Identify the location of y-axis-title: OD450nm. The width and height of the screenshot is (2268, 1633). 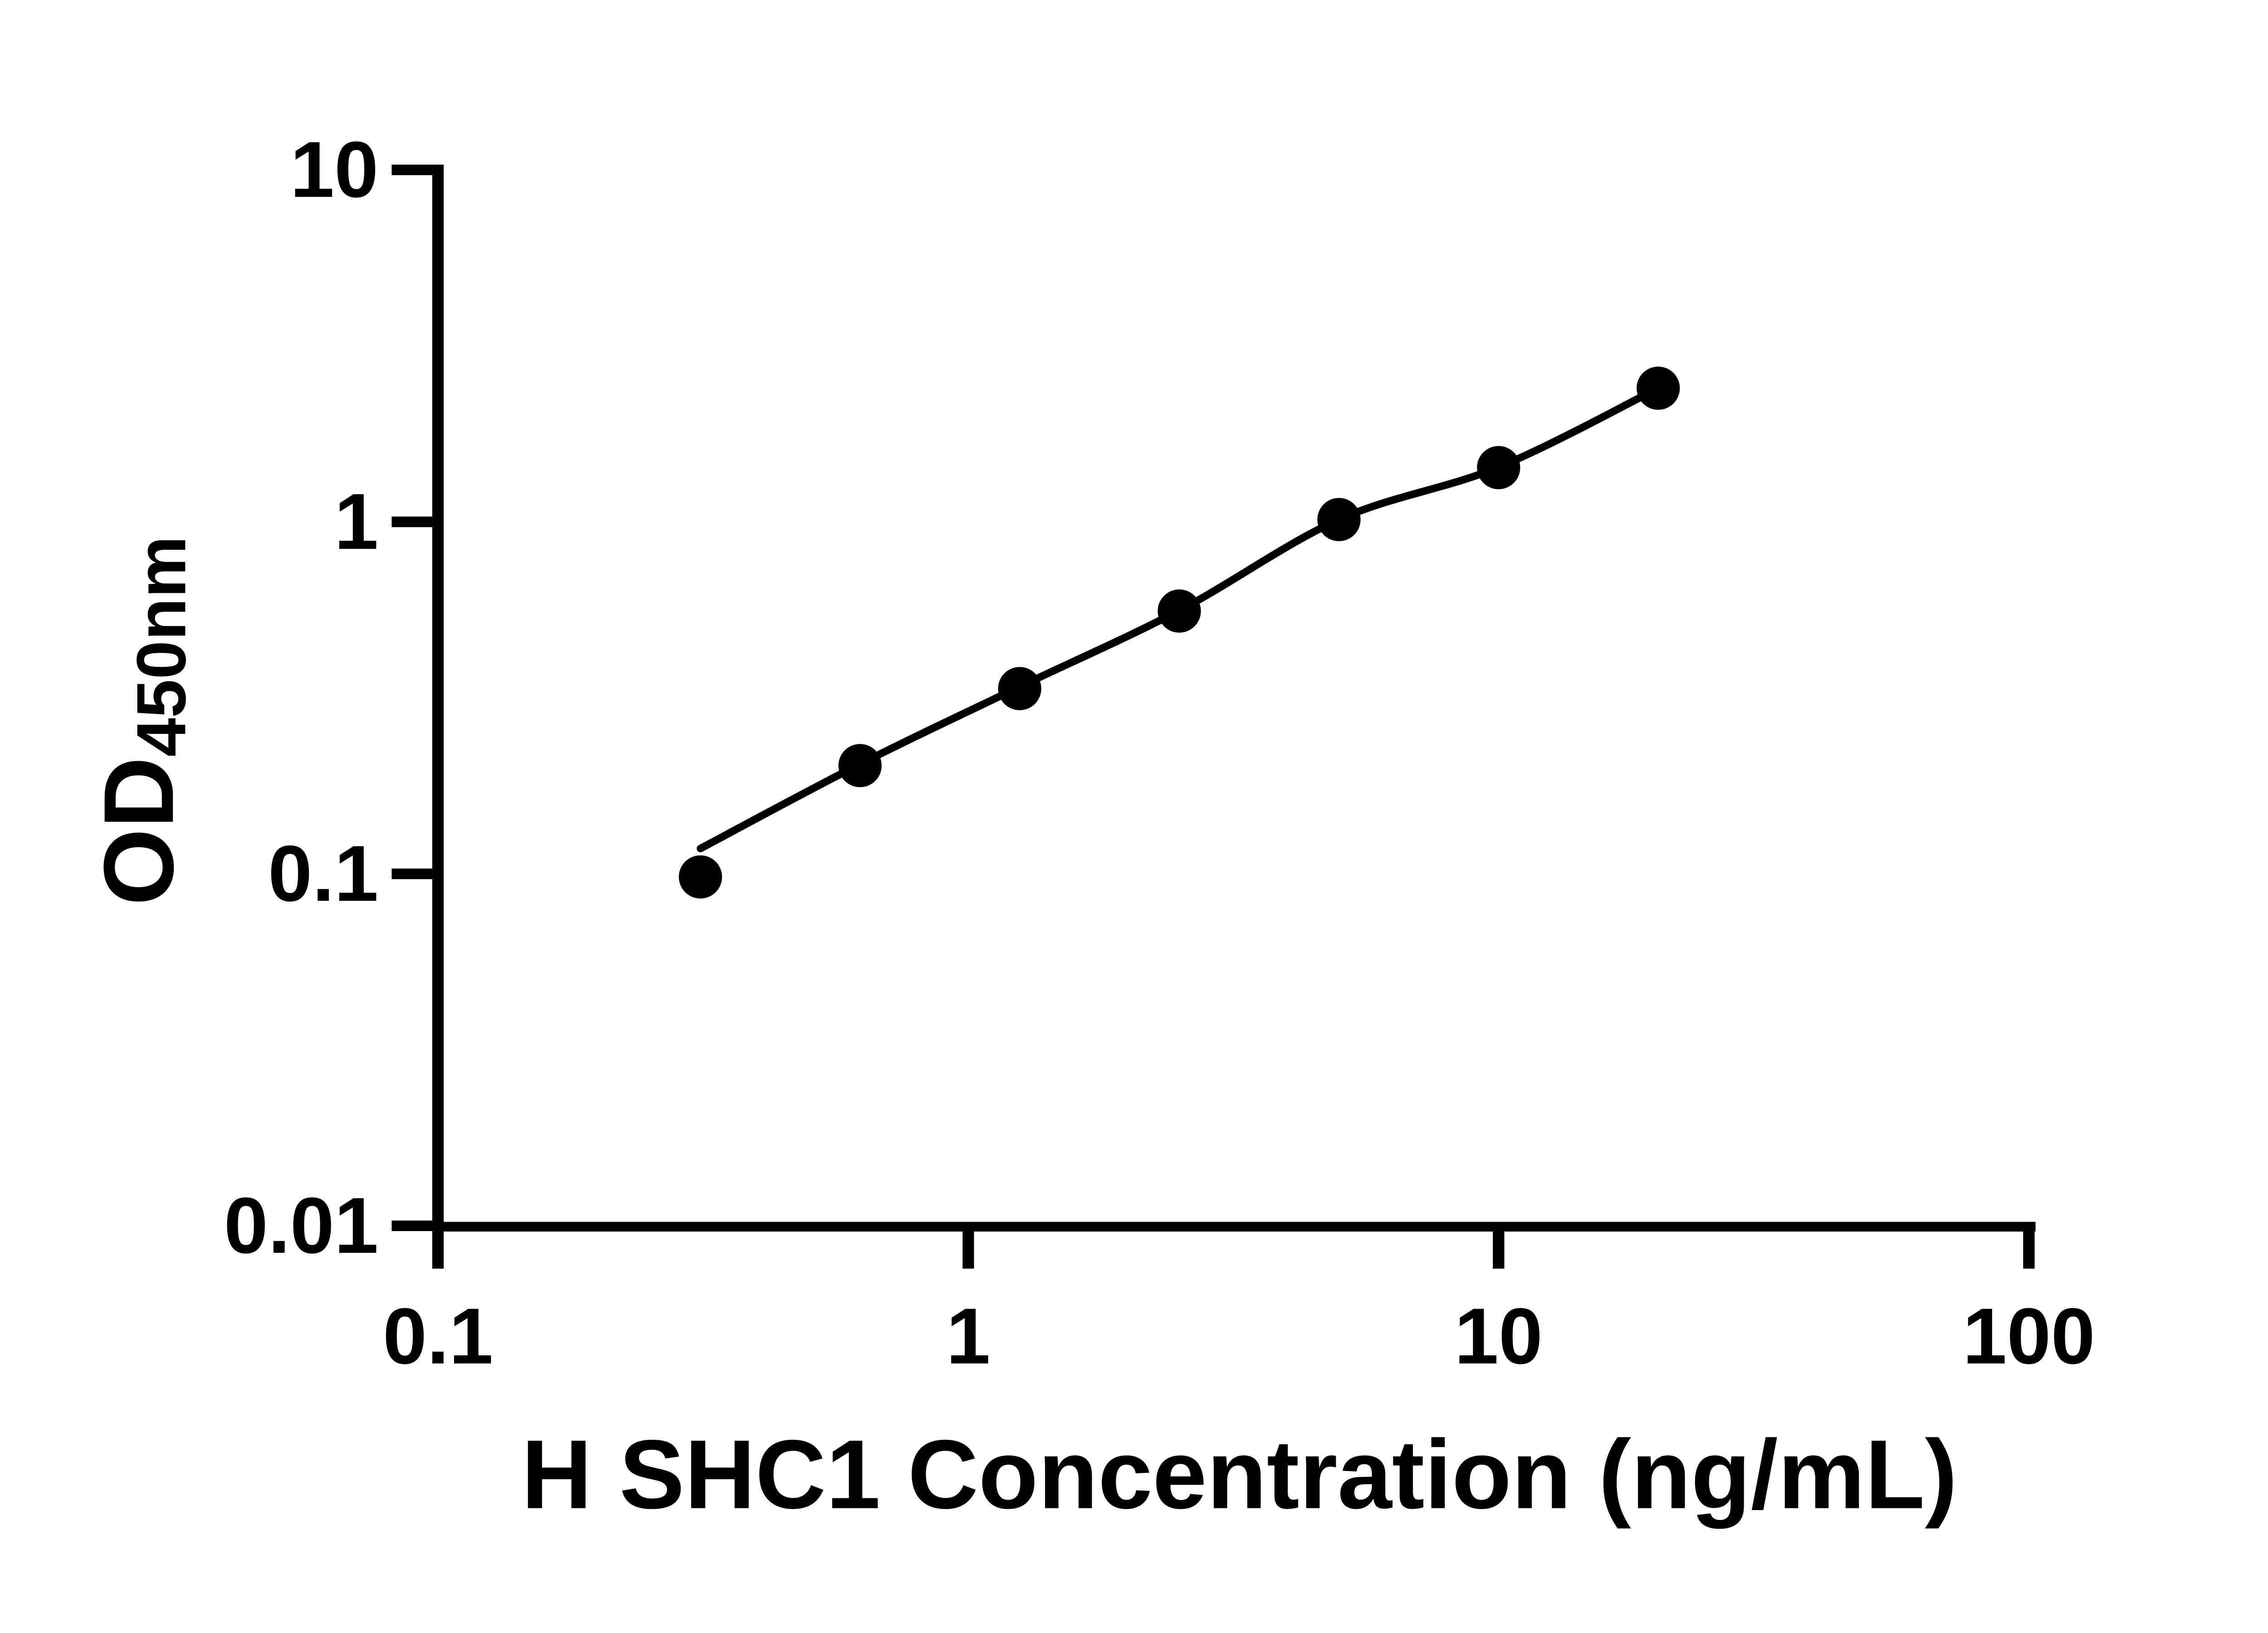
(141, 721).